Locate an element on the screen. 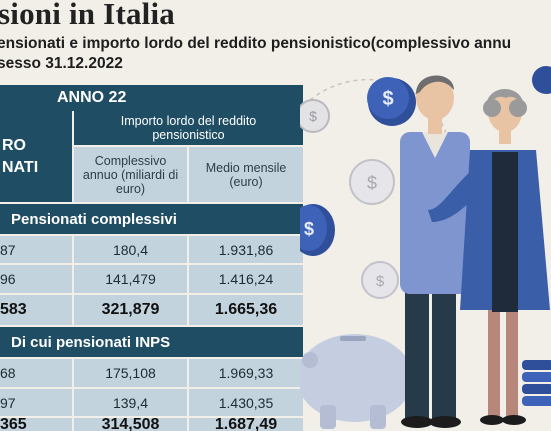 Image resolution: width=551 pixels, height=431 pixels. table-cell: 139,4 is located at coordinates (130, 402).